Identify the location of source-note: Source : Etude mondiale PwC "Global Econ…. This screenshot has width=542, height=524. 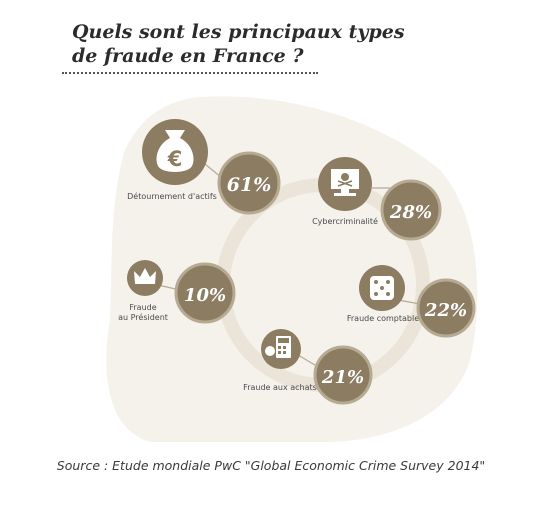
(271, 465).